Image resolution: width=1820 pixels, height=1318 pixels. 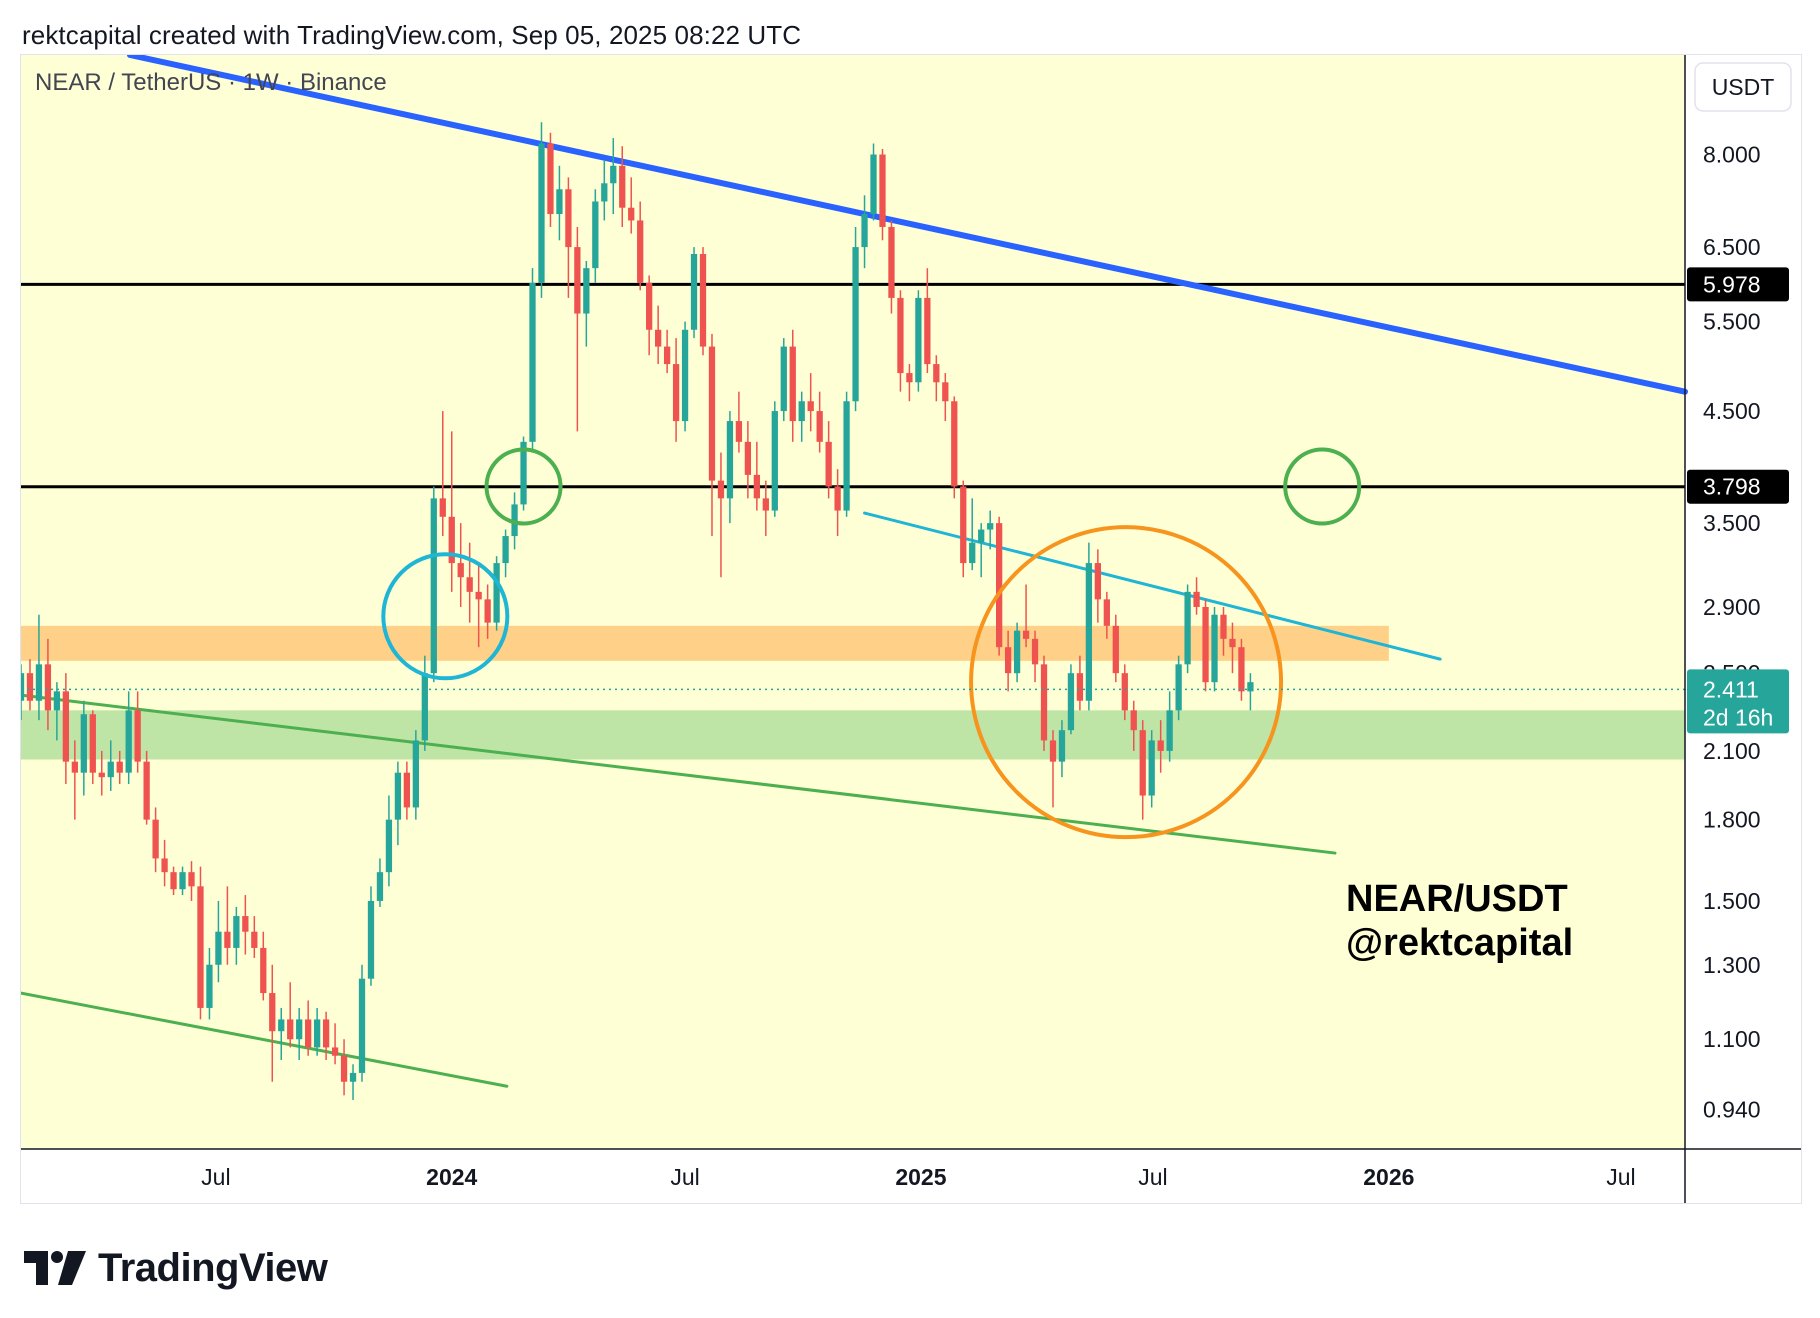 I want to click on time-axis: Jul 2024 Jul 2025 Jul 2026 Jul, so click(x=918, y=1177).